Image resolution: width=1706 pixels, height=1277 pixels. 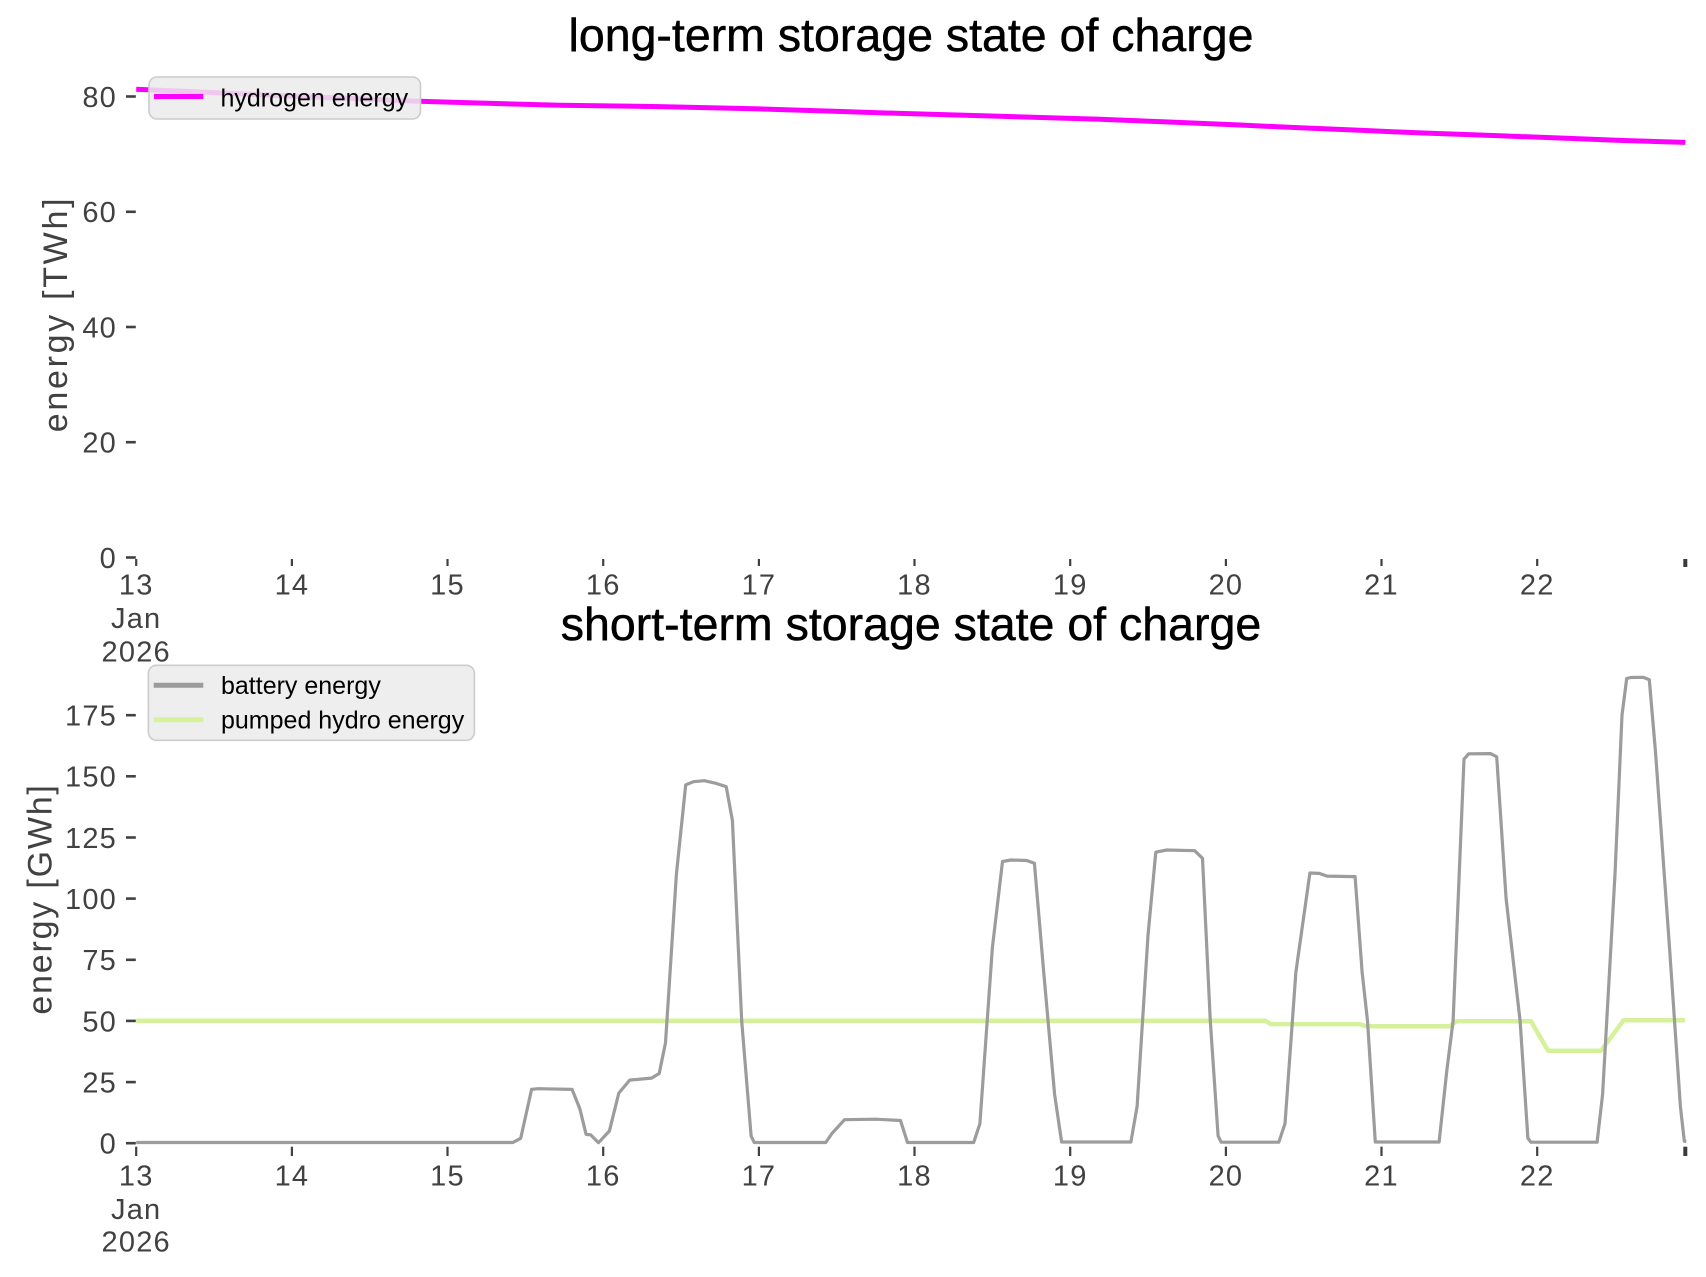 What do you see at coordinates (91, 900) in the screenshot?
I see `svg-text: 100` at bounding box center [91, 900].